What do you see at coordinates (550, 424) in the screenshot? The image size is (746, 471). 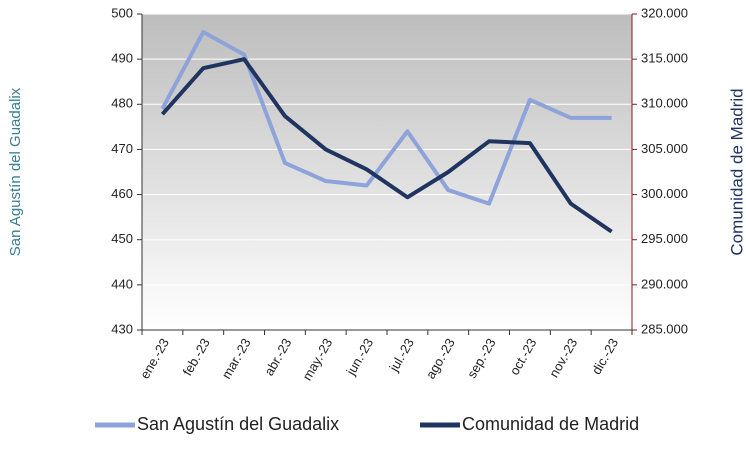 I see `legend-label: Comunidad de Madrid` at bounding box center [550, 424].